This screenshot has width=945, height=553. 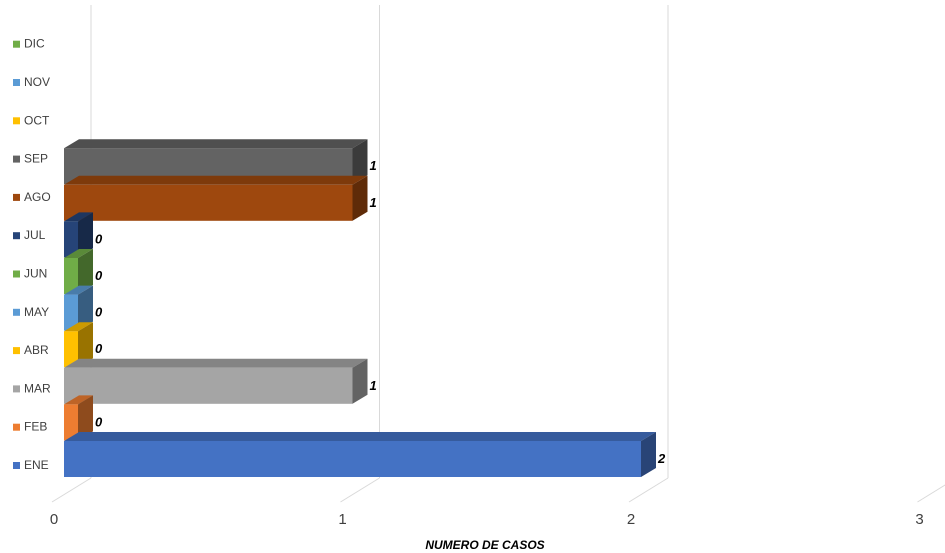 What do you see at coordinates (216, 198) in the screenshot?
I see `bar-ago` at bounding box center [216, 198].